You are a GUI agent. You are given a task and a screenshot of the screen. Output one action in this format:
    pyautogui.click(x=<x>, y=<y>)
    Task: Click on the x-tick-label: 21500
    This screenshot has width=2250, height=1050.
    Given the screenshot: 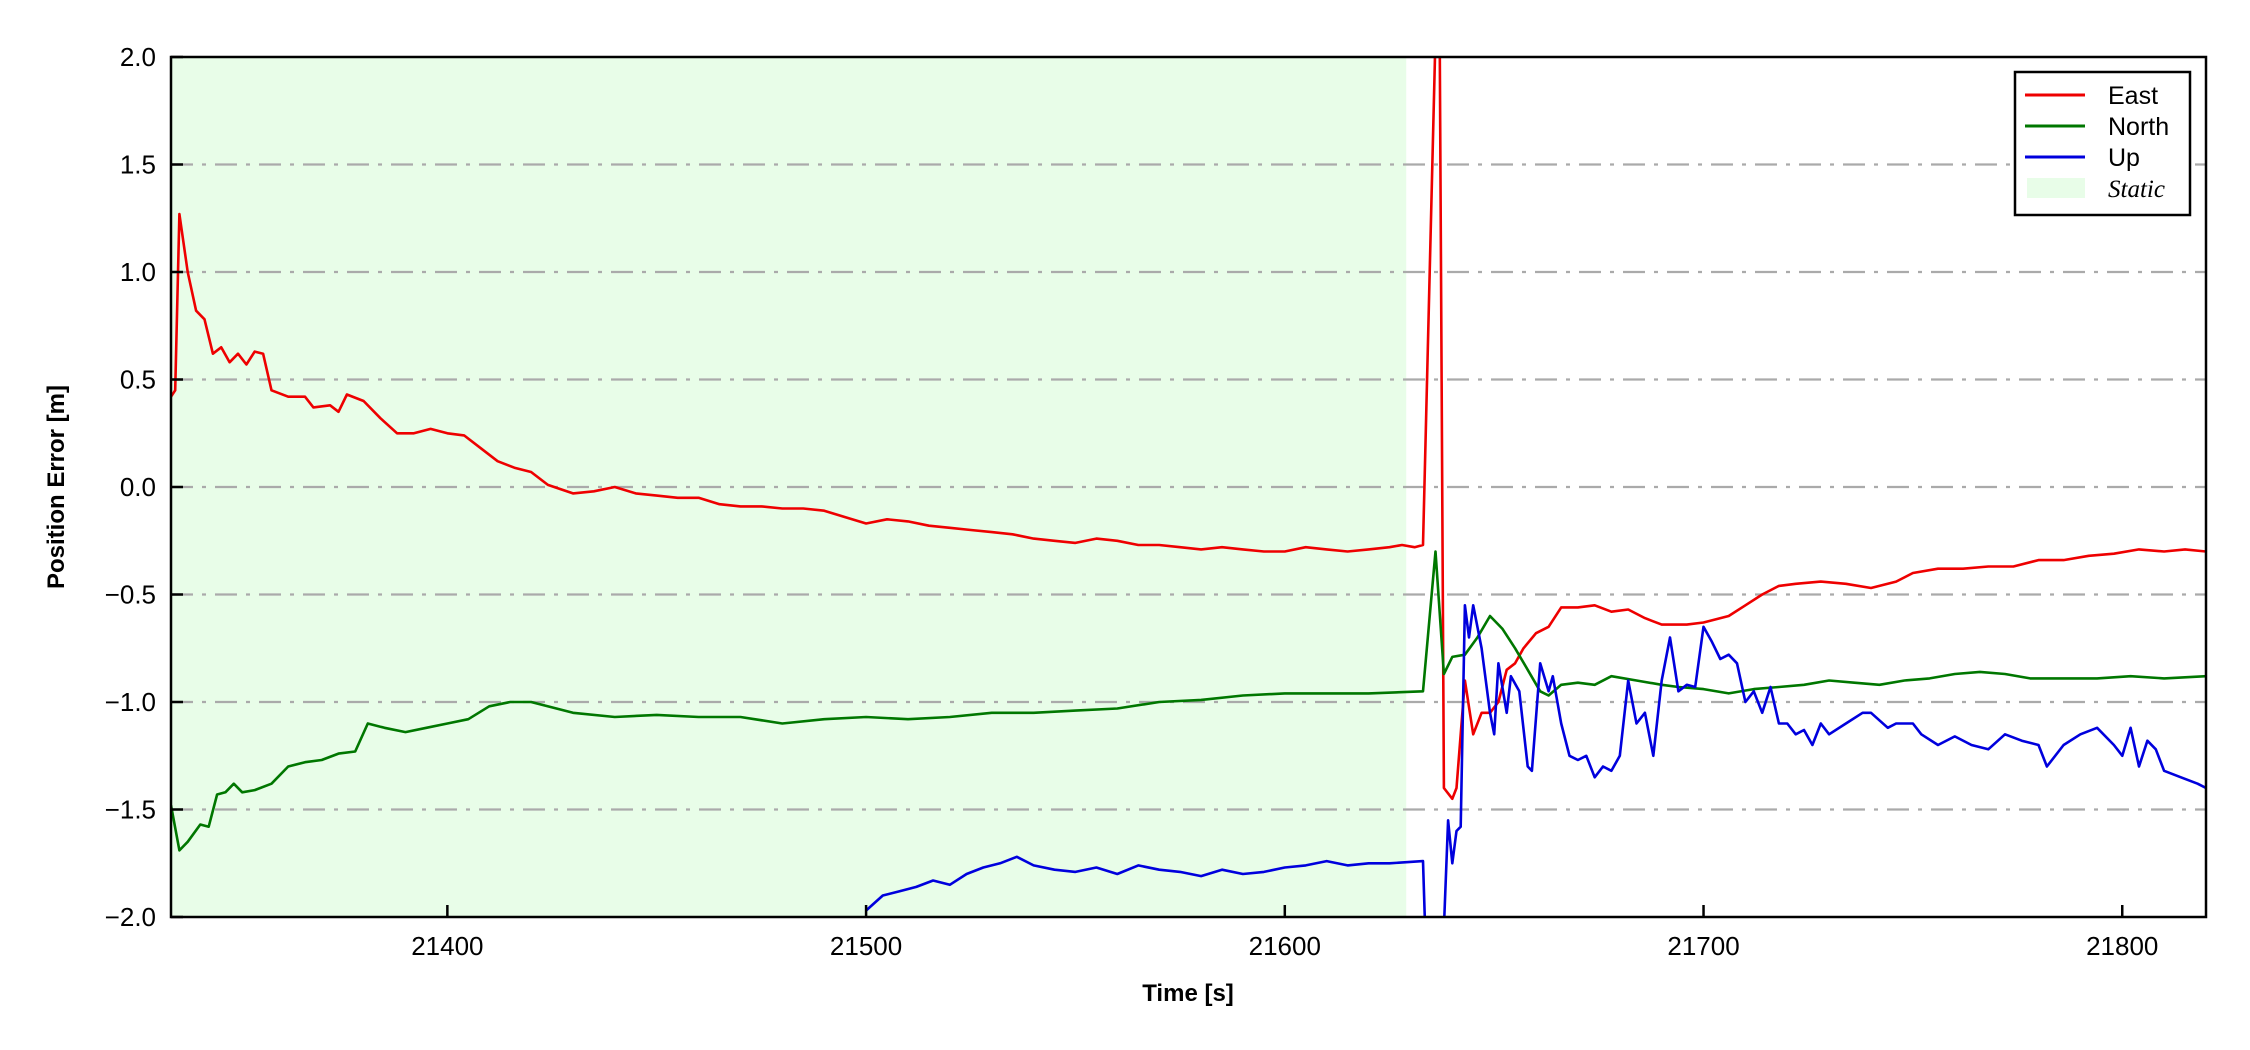 What is the action you would take?
    pyautogui.click(x=866, y=946)
    